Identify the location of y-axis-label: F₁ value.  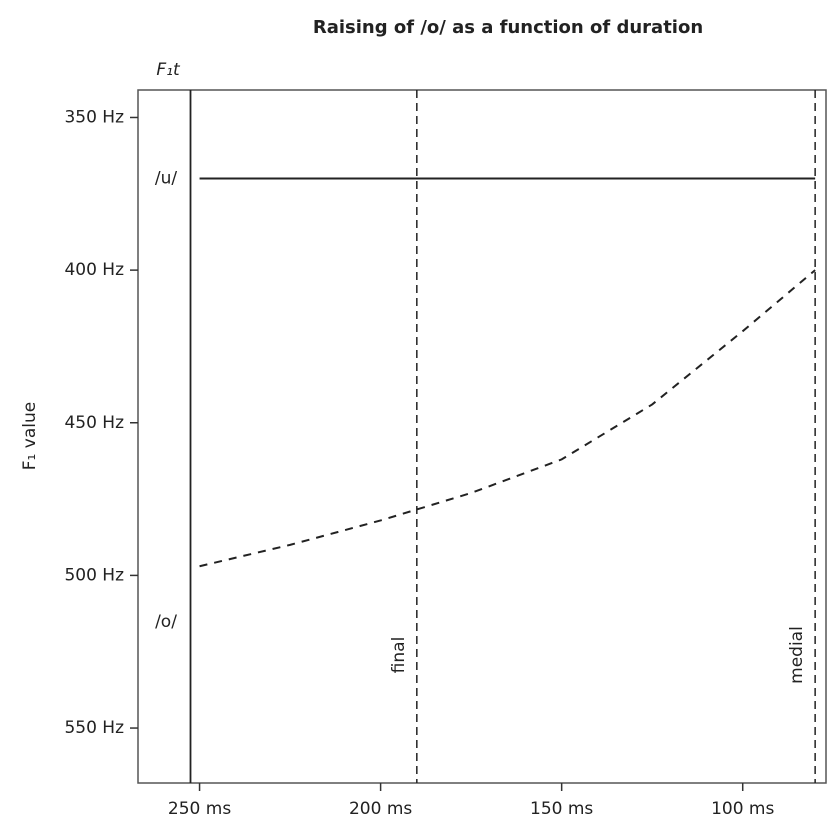
(30, 436).